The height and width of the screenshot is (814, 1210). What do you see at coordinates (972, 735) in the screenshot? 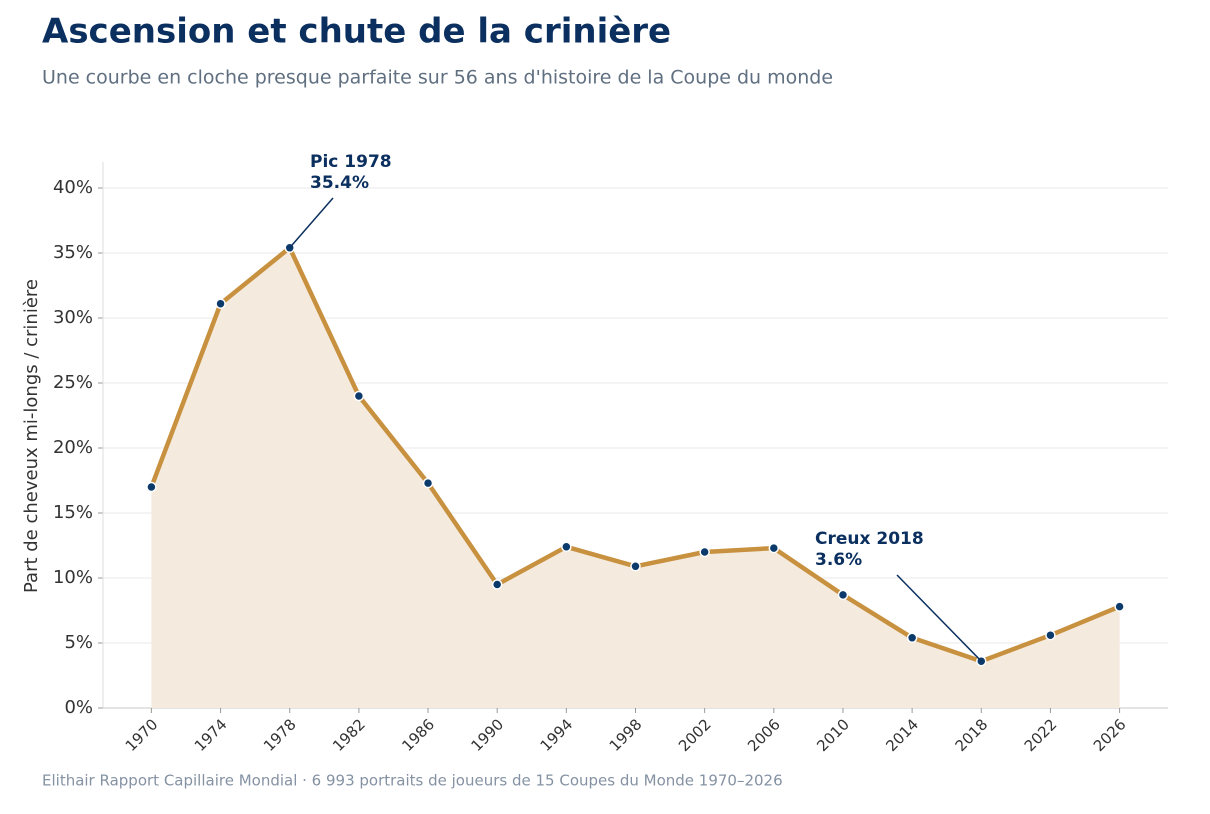
I see `x-tick-label: 2018` at bounding box center [972, 735].